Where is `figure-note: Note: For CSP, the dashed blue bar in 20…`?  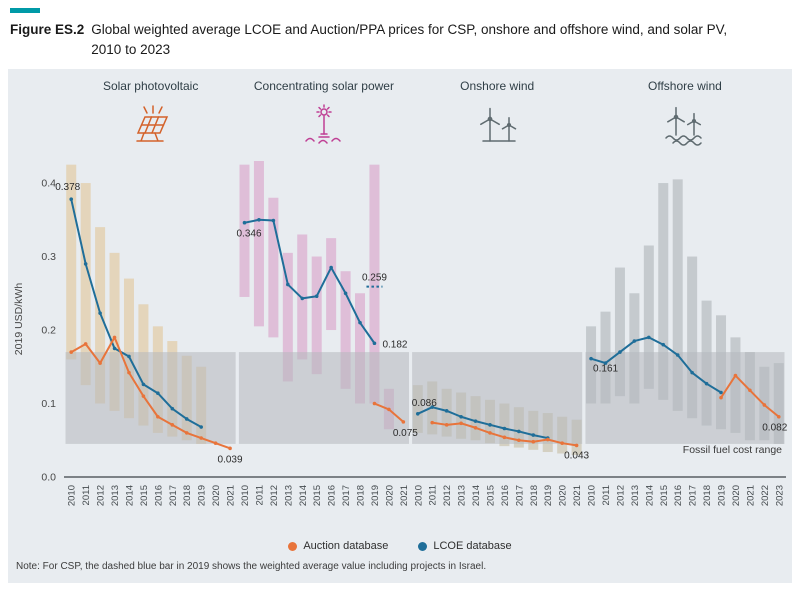 figure-note: Note: For CSP, the dashed blue bar in 20… is located at coordinates (251, 567).